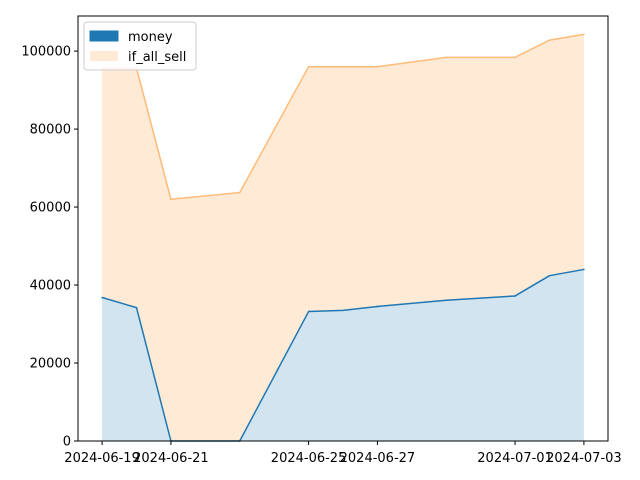 The width and height of the screenshot is (640, 480). I want to click on y-tick-label: 60000, so click(50, 208).